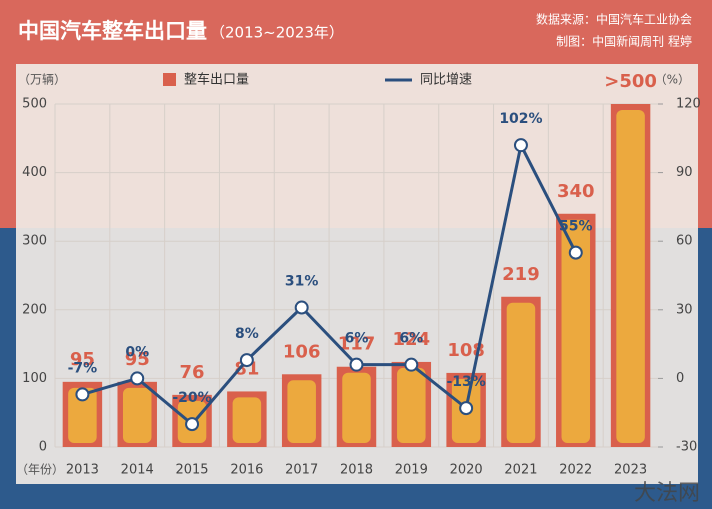  I want to click on y-tick-label: 400, so click(34, 172).